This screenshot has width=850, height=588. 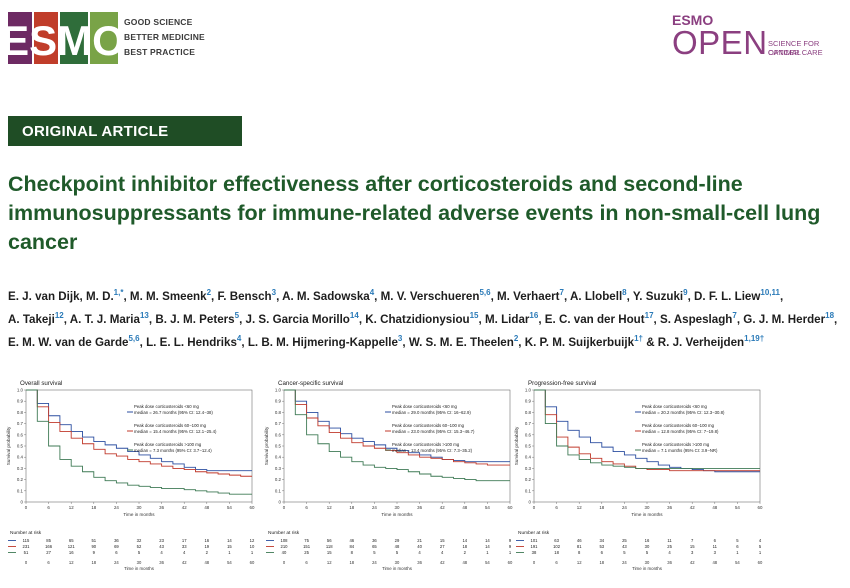 What do you see at coordinates (237, 315) in the screenshot?
I see `author-affiliation: 5` at bounding box center [237, 315].